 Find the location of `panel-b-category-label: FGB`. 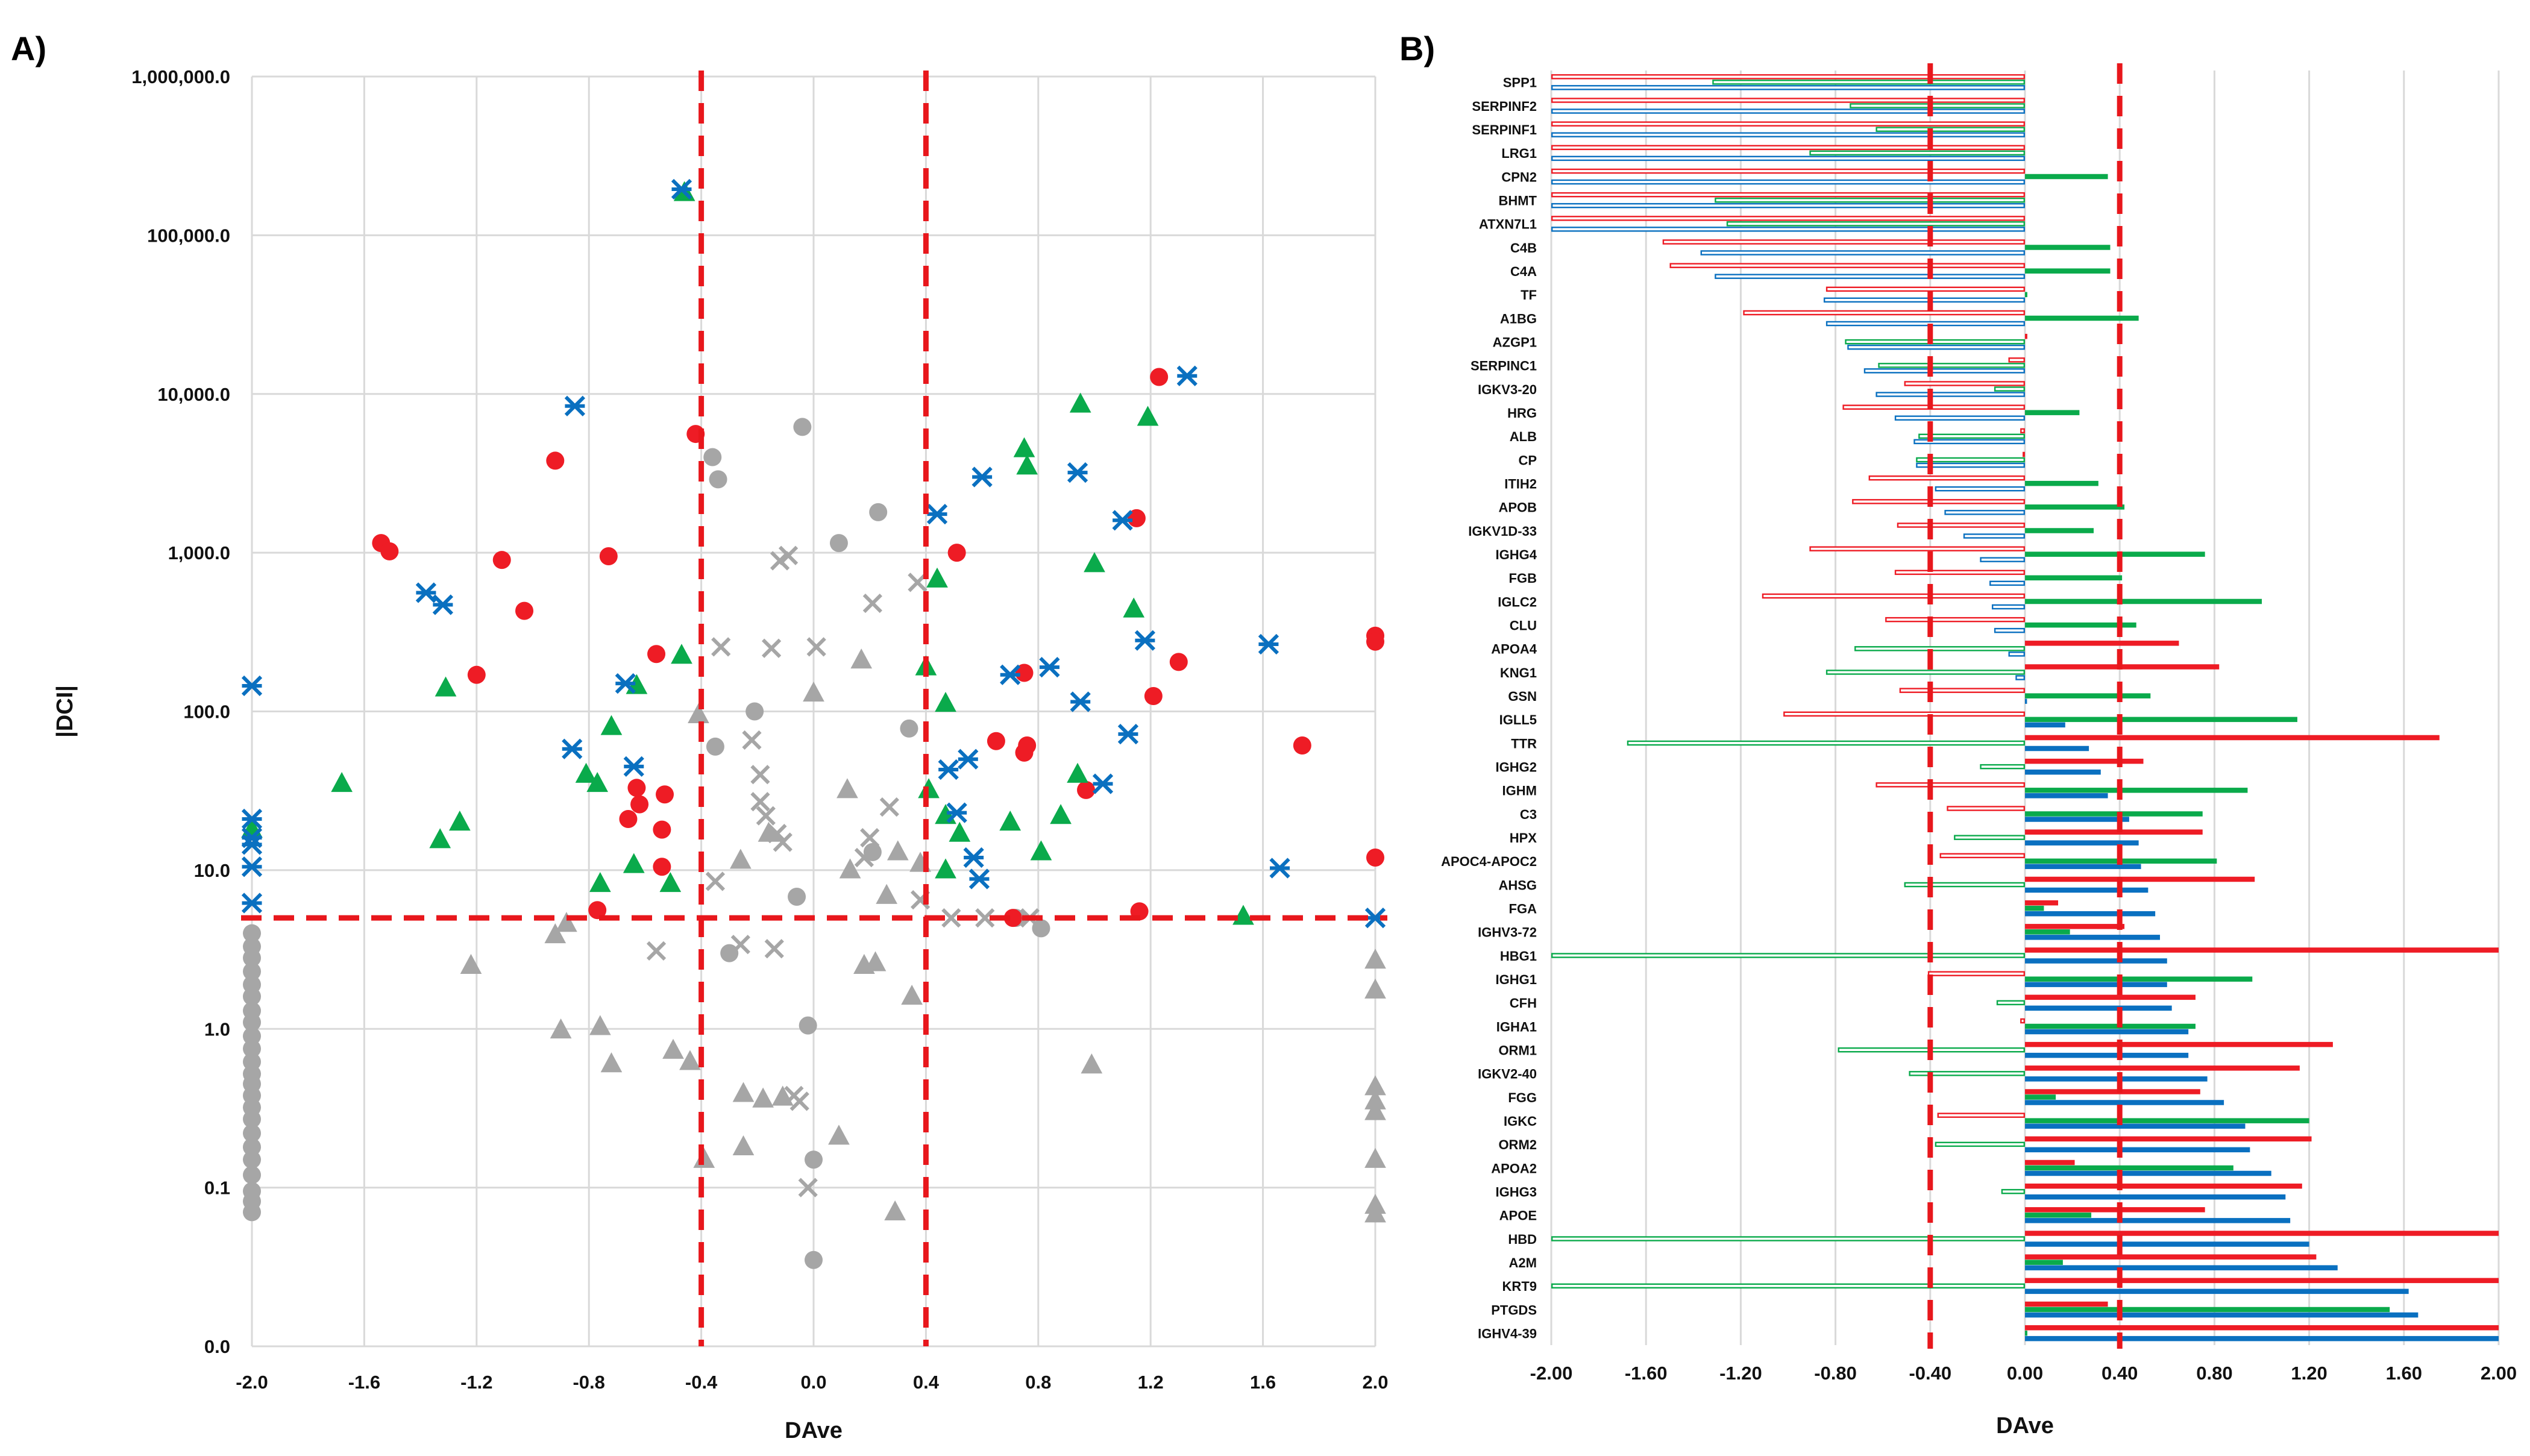

panel-b-category-label: FGB is located at coordinates (1523, 578).